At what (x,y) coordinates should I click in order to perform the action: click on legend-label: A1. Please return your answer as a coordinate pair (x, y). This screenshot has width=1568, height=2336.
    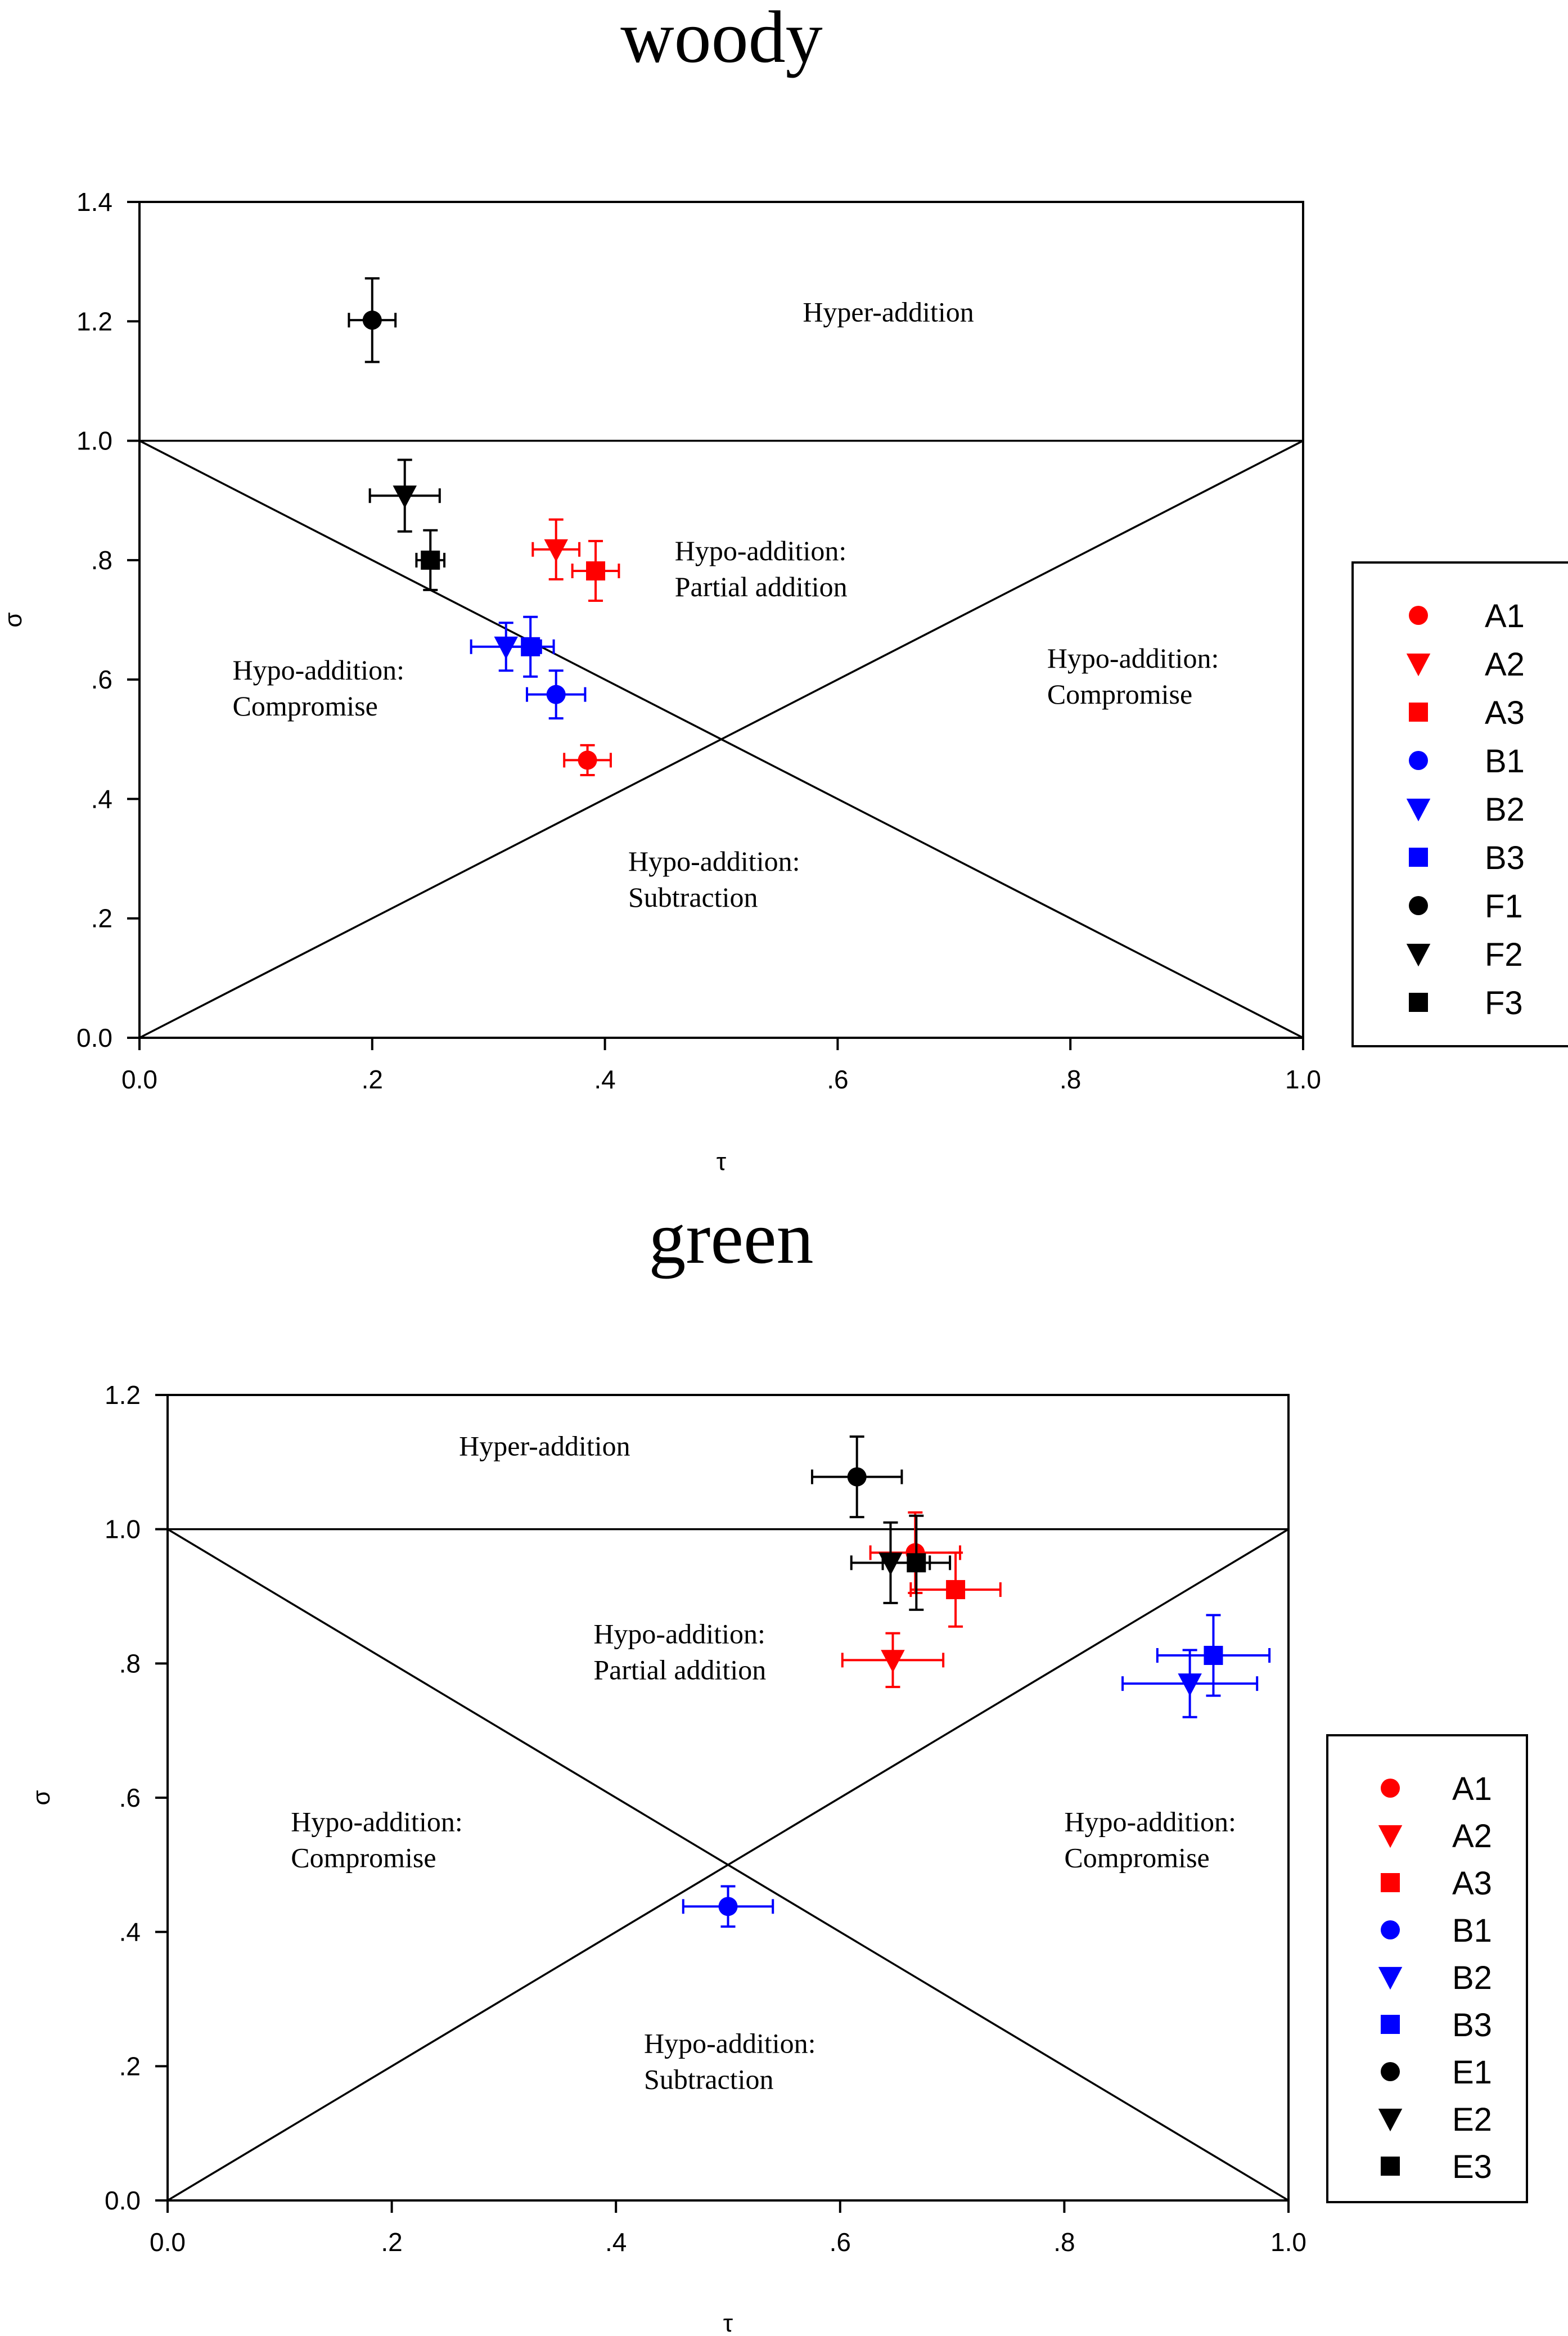
    Looking at the image, I should click on (1472, 1789).